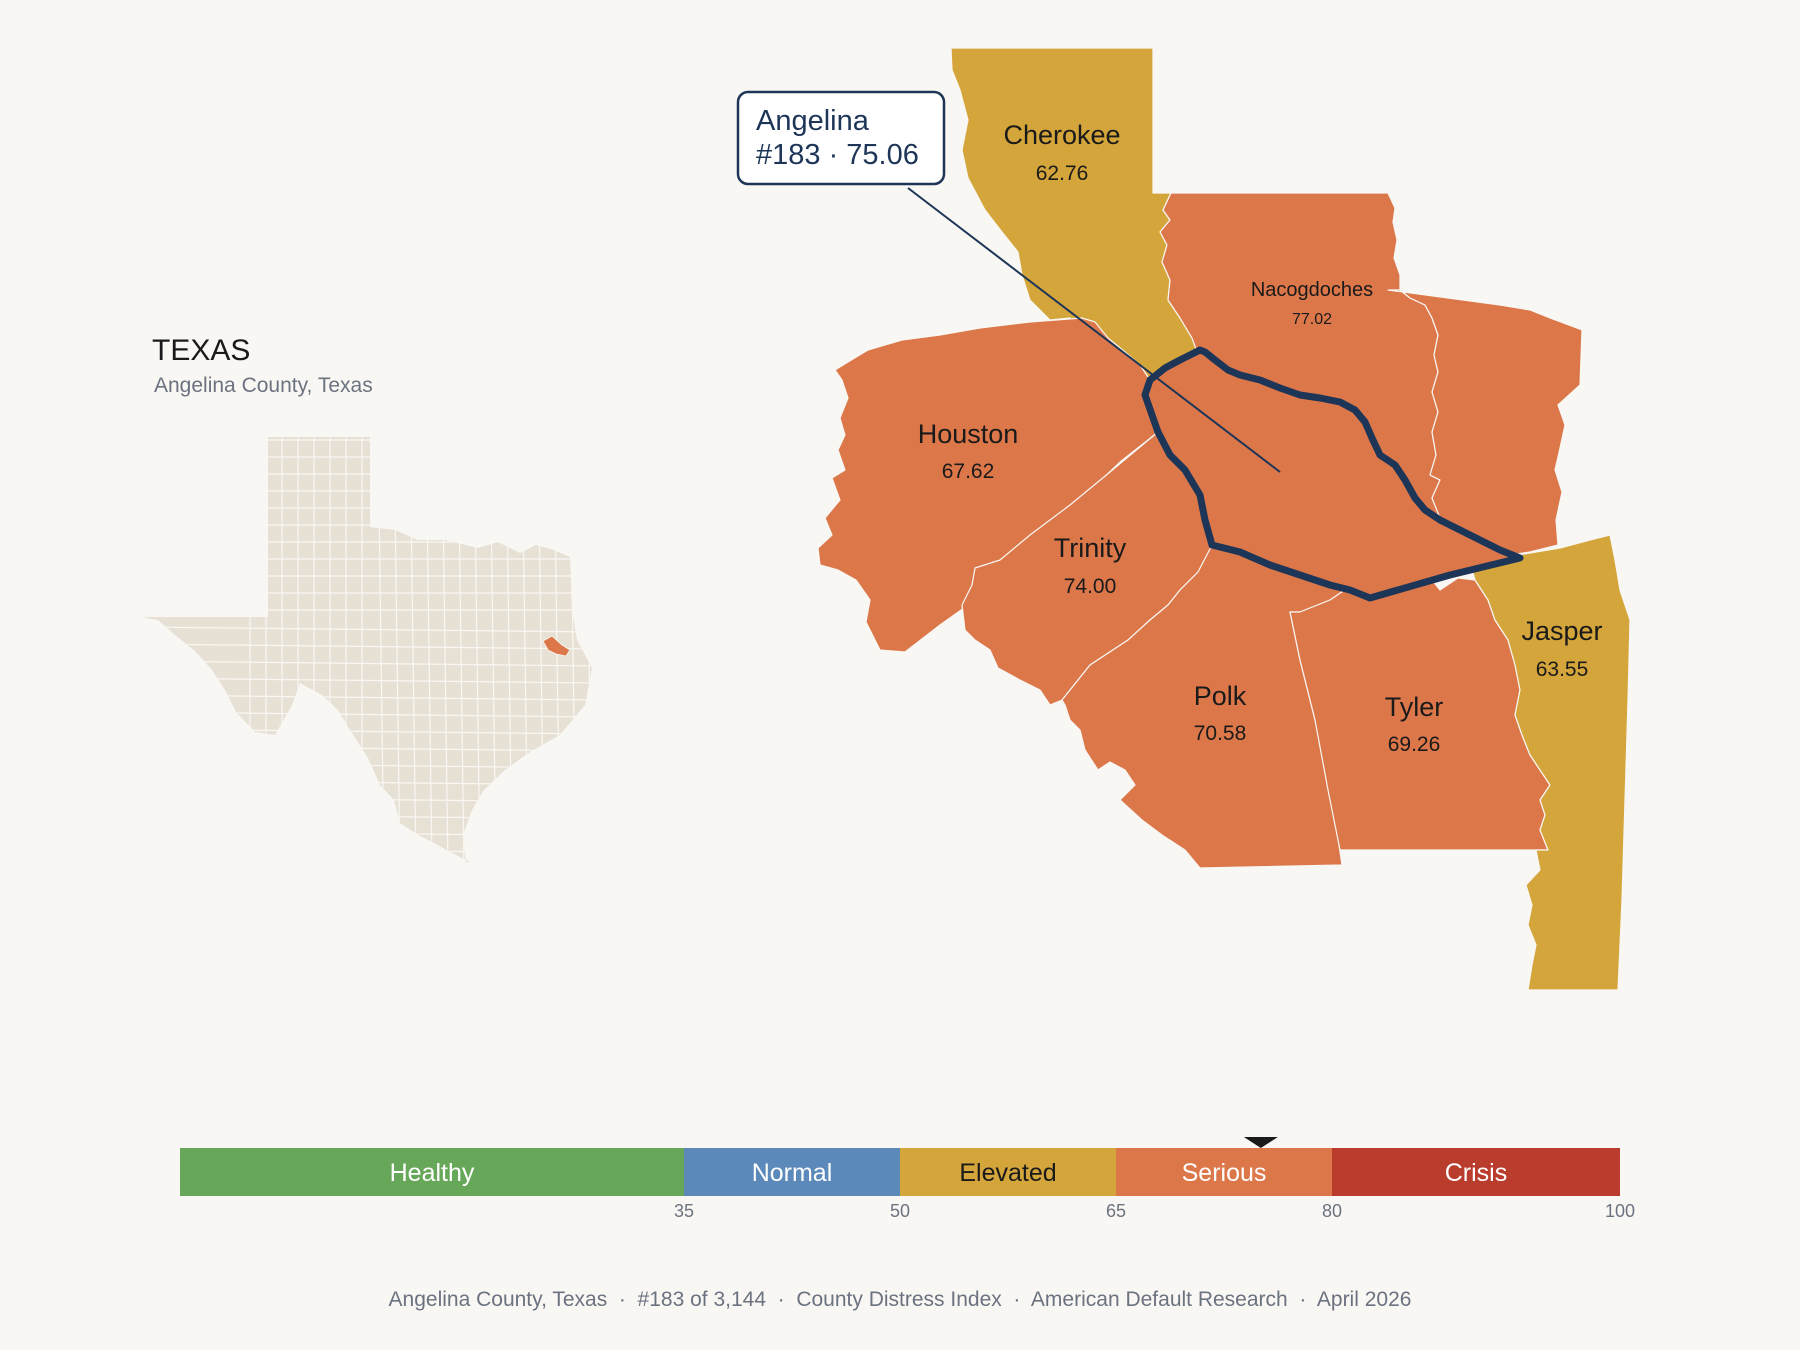  Describe the element at coordinates (1094, 330) in the screenshot. I see `callout-leader-line` at that location.